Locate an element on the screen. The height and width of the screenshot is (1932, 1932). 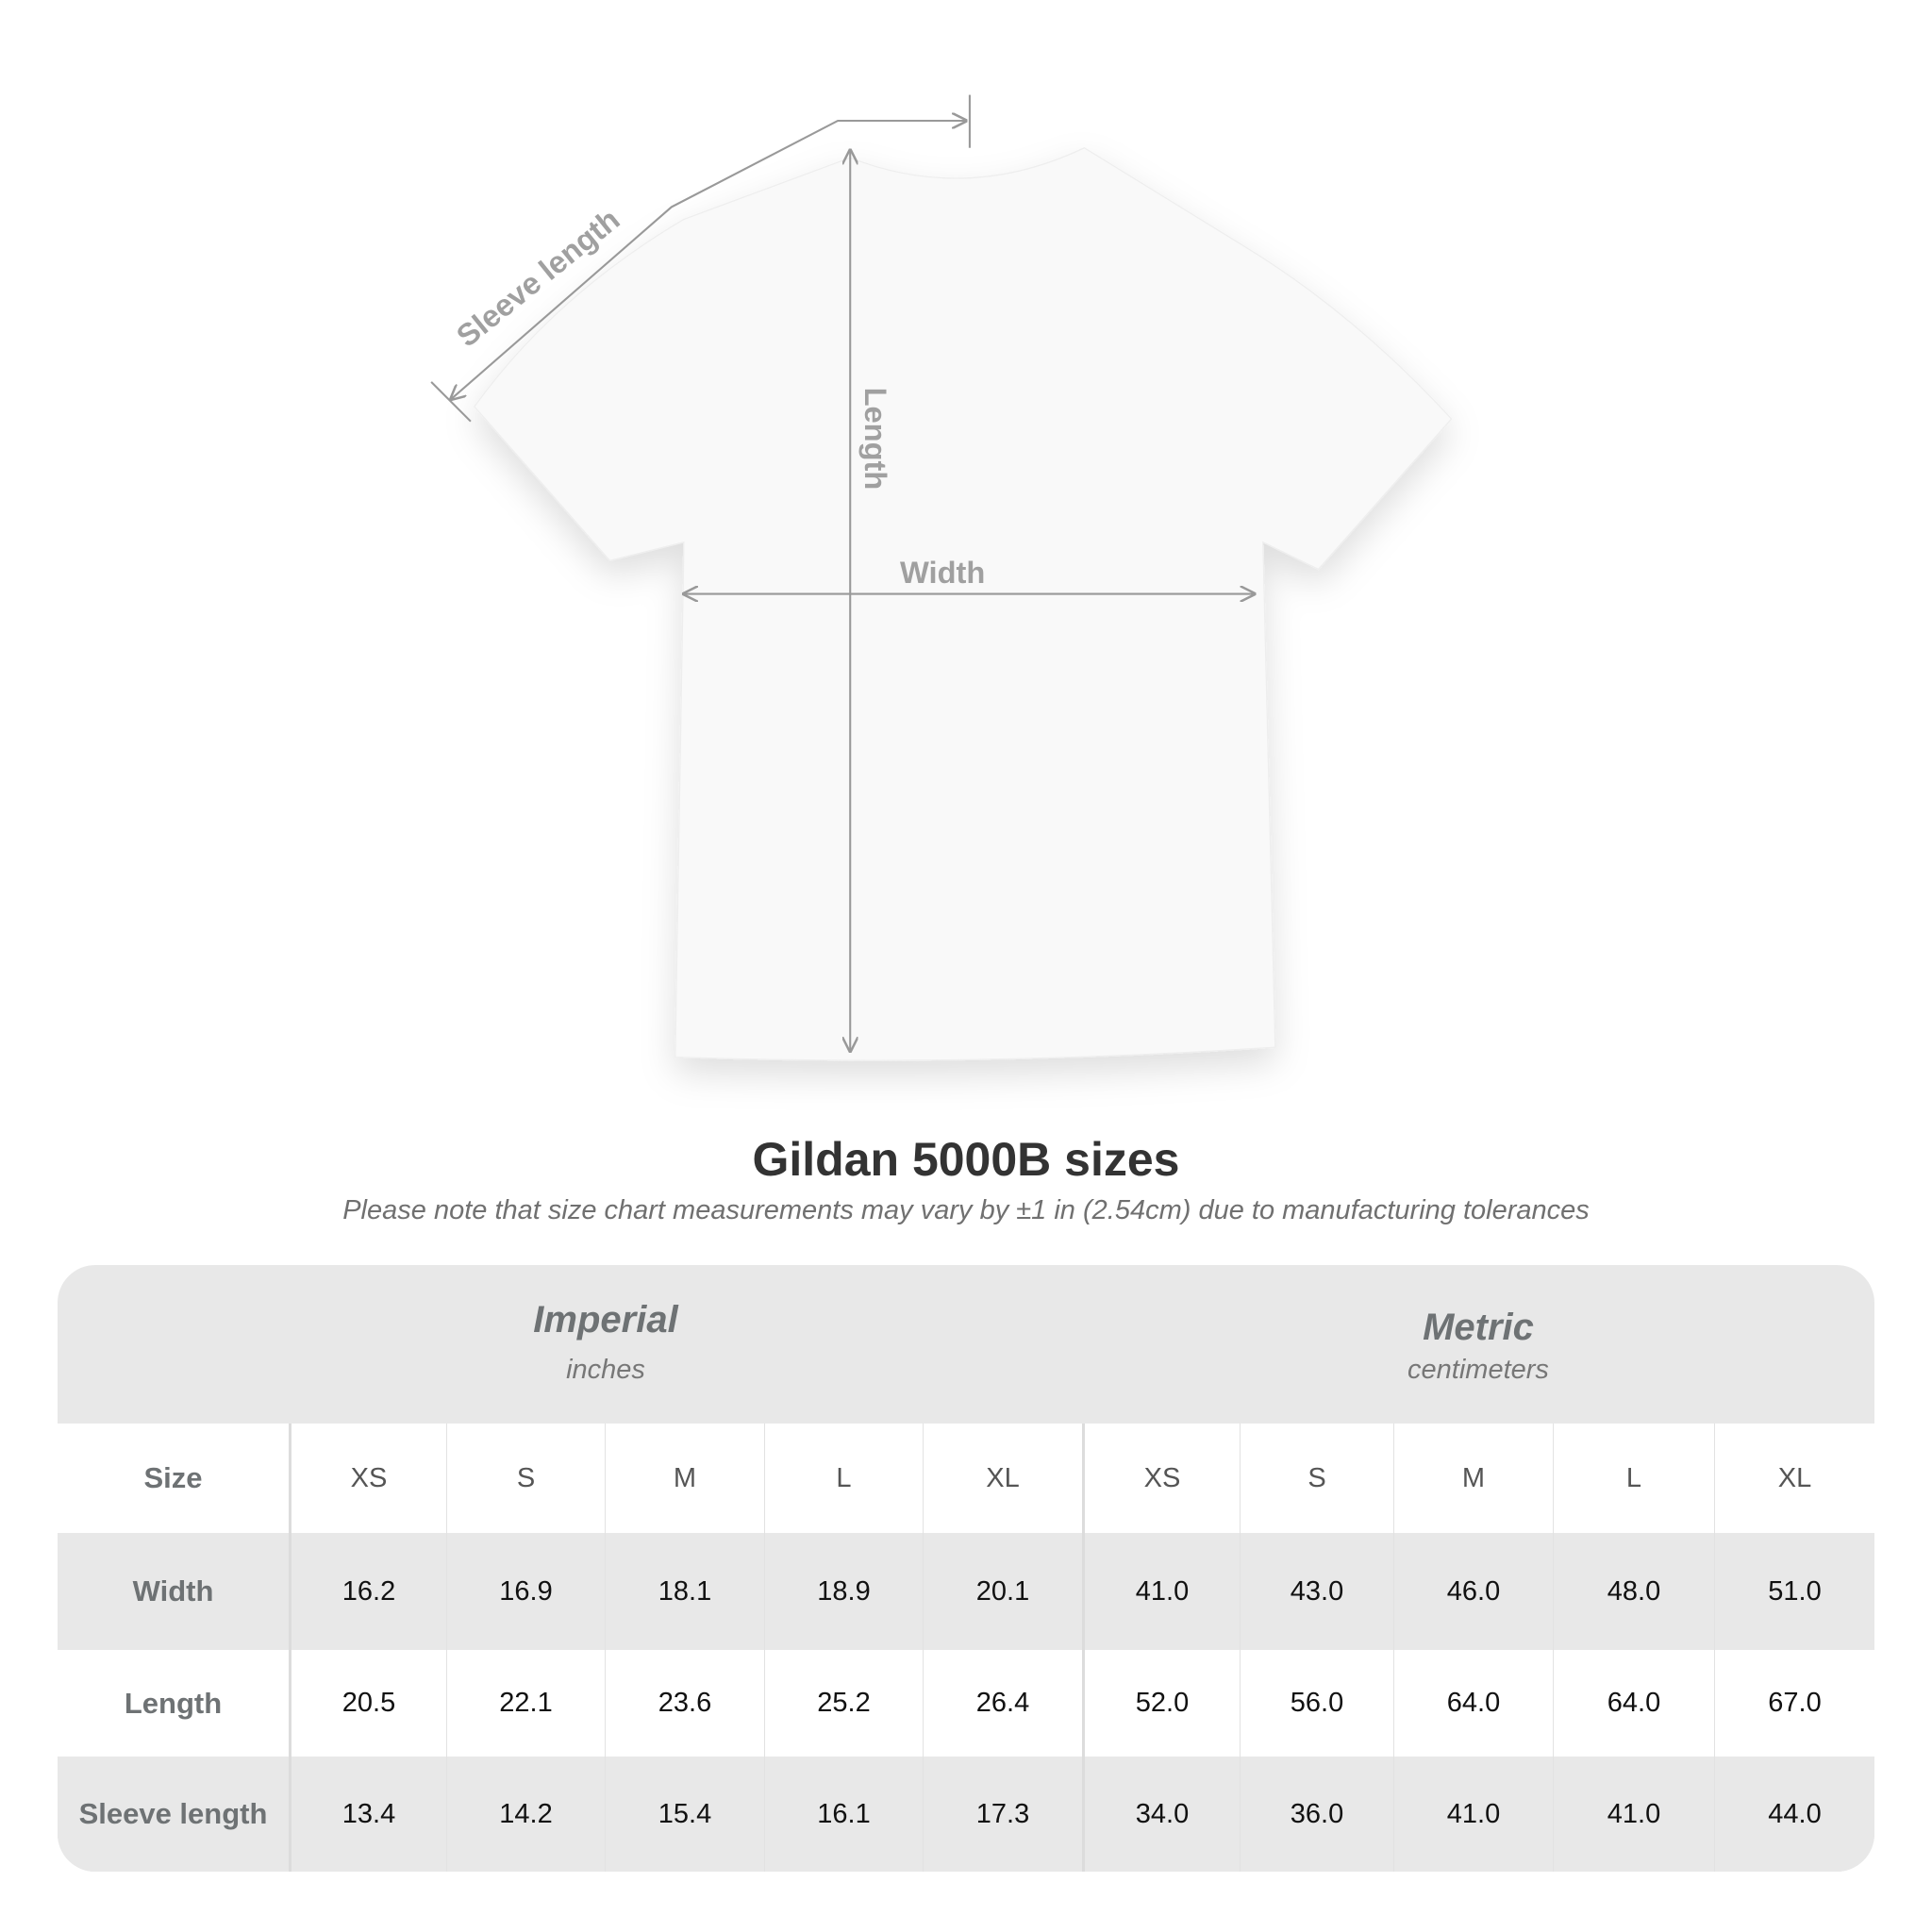
table-cell: 46.0 is located at coordinates (1473, 1591).